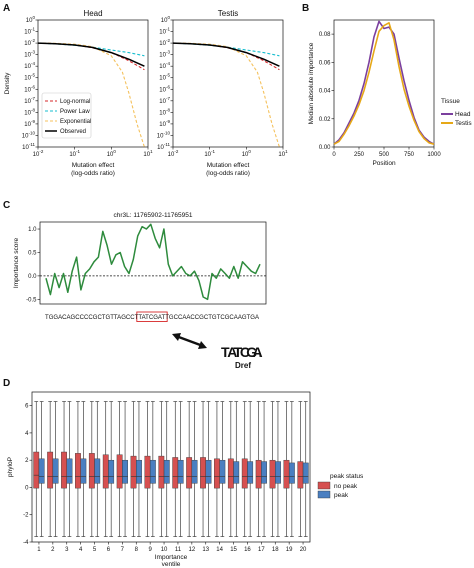 The width and height of the screenshot is (474, 568). Describe the element at coordinates (93, 83) in the screenshot. I see `plot-frame` at that location.